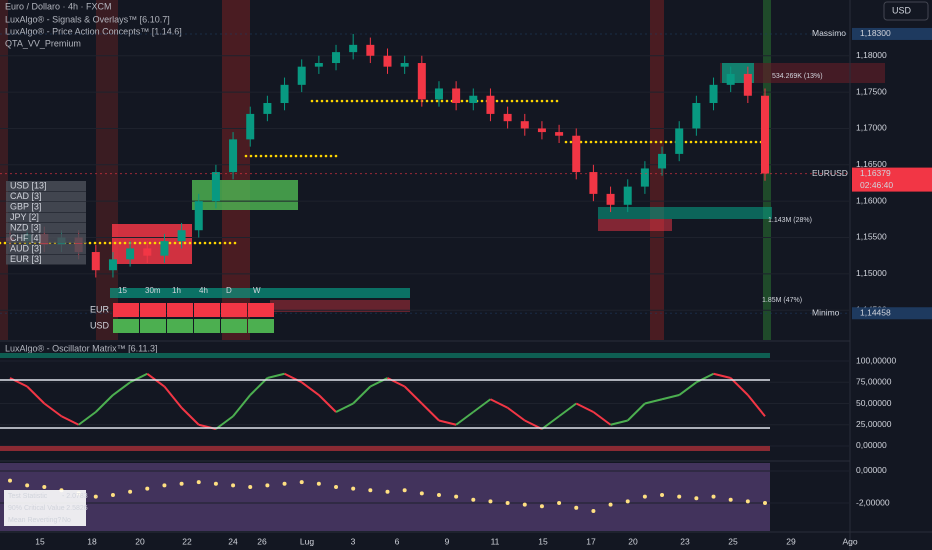 Image resolution: width=932 pixels, height=550 pixels. What do you see at coordinates (87, 19) in the screenshot?
I see `indicator: LuxAlgo® - Signals & Overlays™ [6.10.7]` at bounding box center [87, 19].